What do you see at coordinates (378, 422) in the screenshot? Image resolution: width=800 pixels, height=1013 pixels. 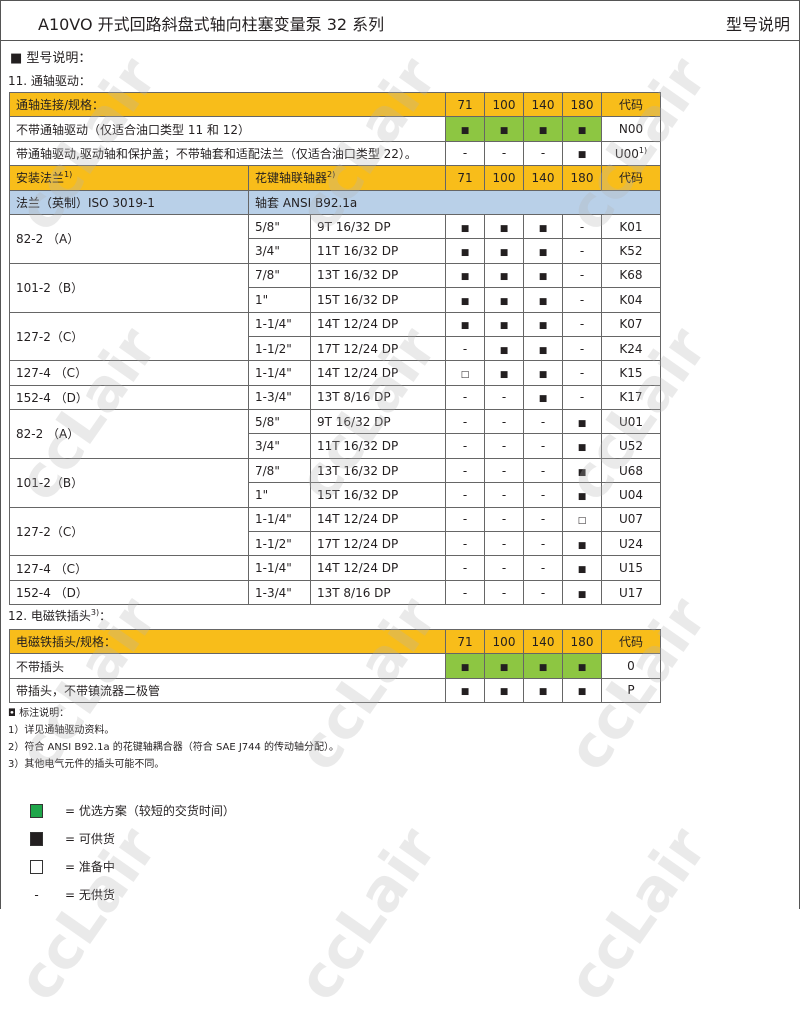 I see `spline-spec: 9T 16/32 DP` at bounding box center [378, 422].